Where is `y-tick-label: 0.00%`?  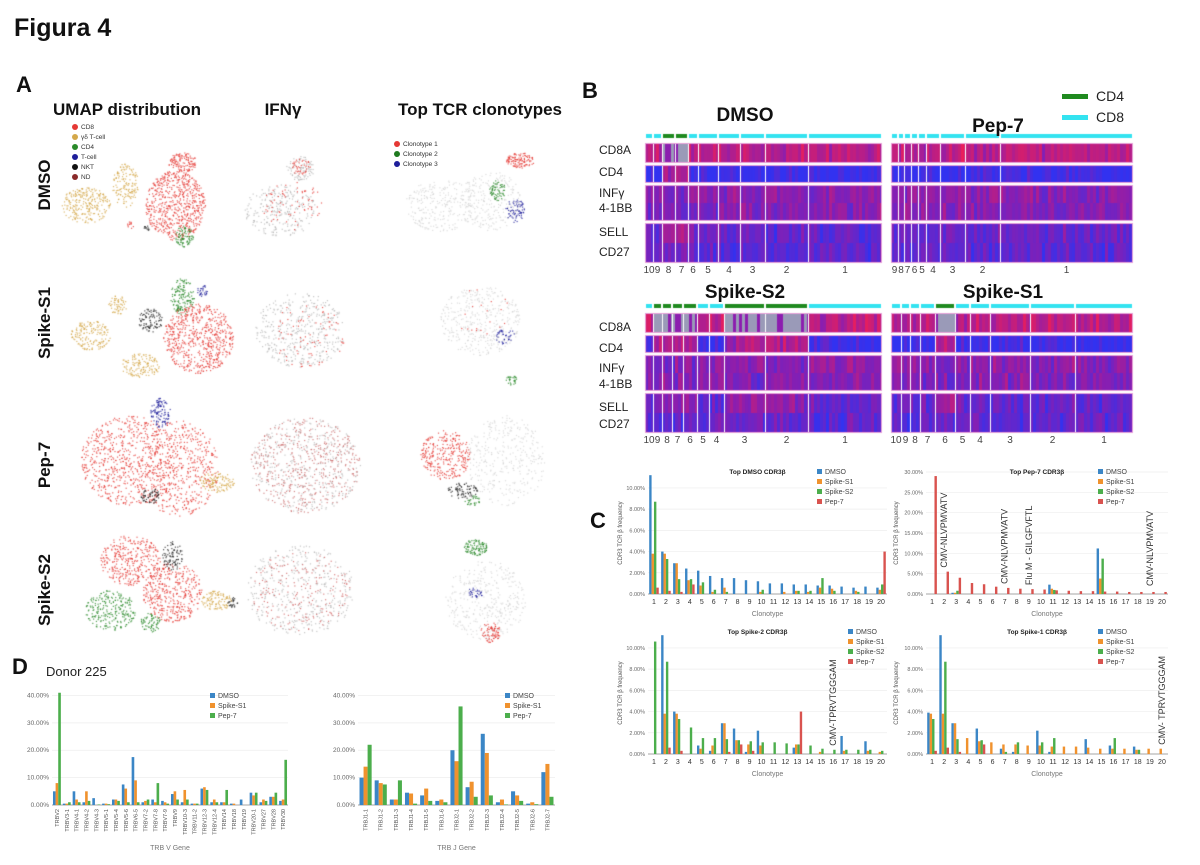
y-tick-label: 0.00% is located at coordinates (40, 805).